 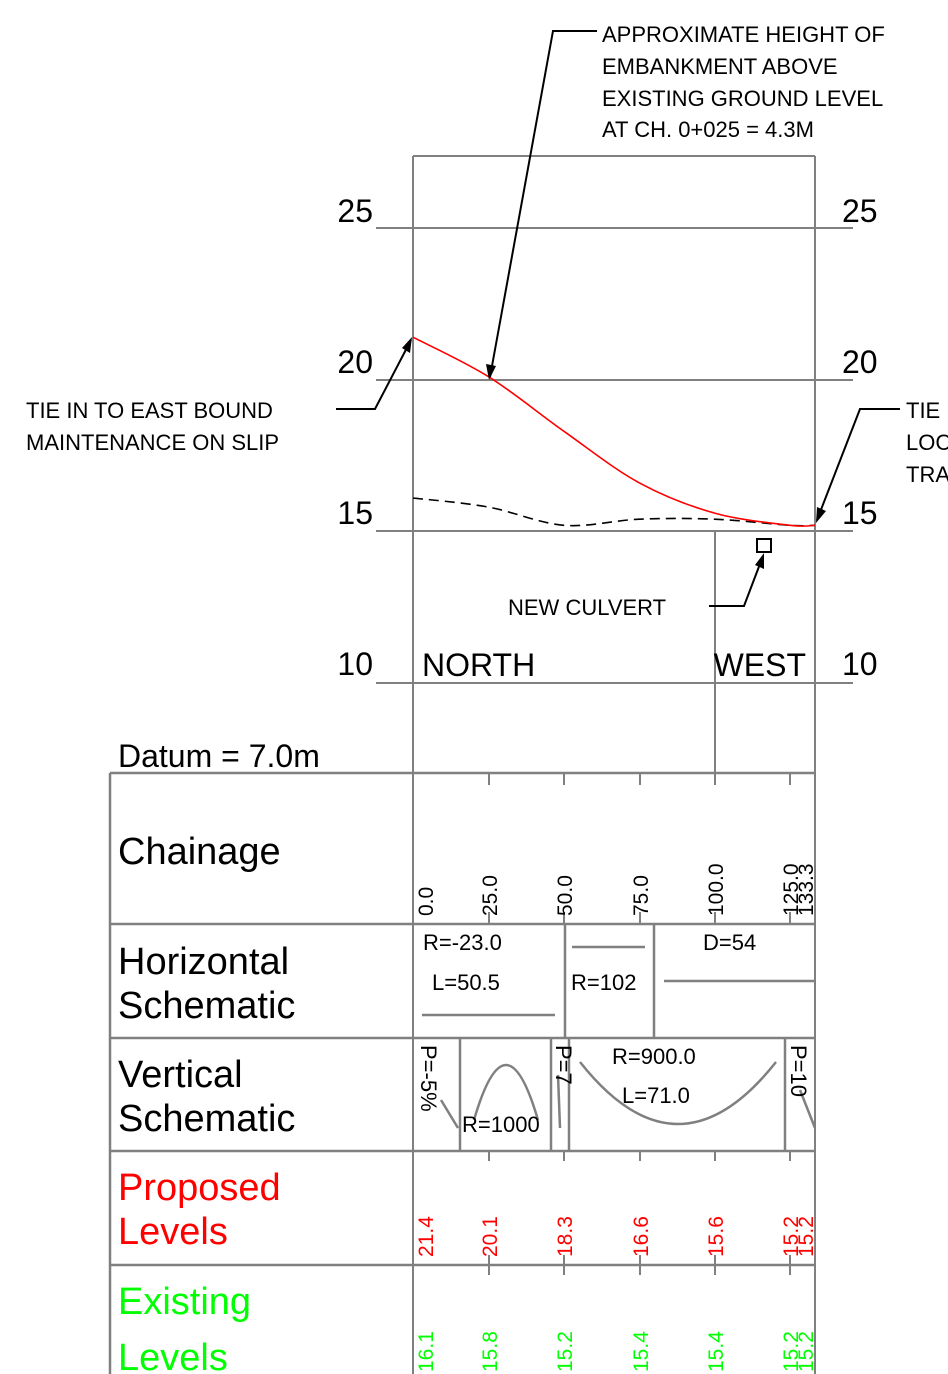 I want to click on culvert-label: NEW CULVERT, so click(x=587, y=607).